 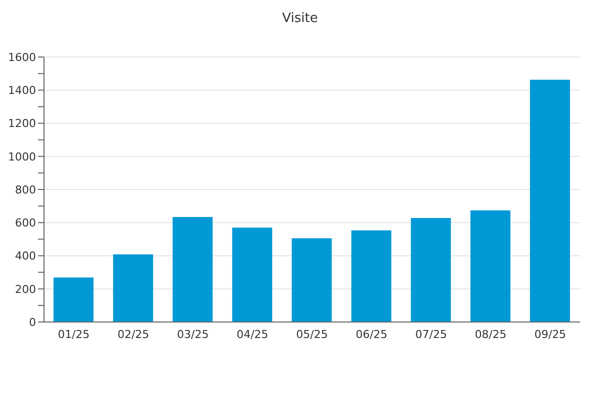 I want to click on chart-title: Visite, so click(x=300, y=18).